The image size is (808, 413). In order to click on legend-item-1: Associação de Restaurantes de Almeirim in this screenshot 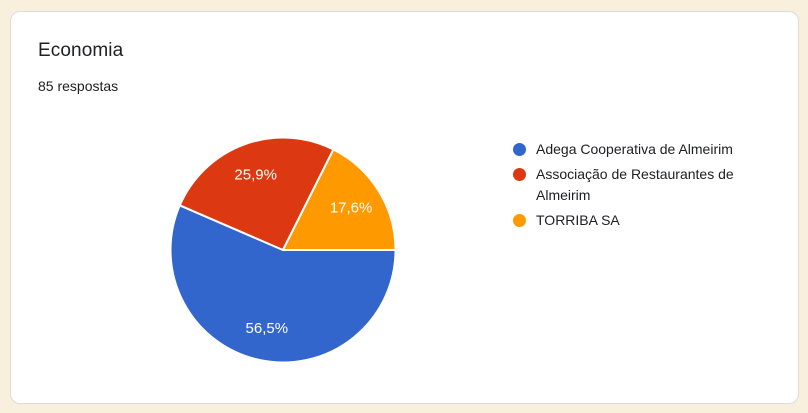, I will do `click(645, 185)`.